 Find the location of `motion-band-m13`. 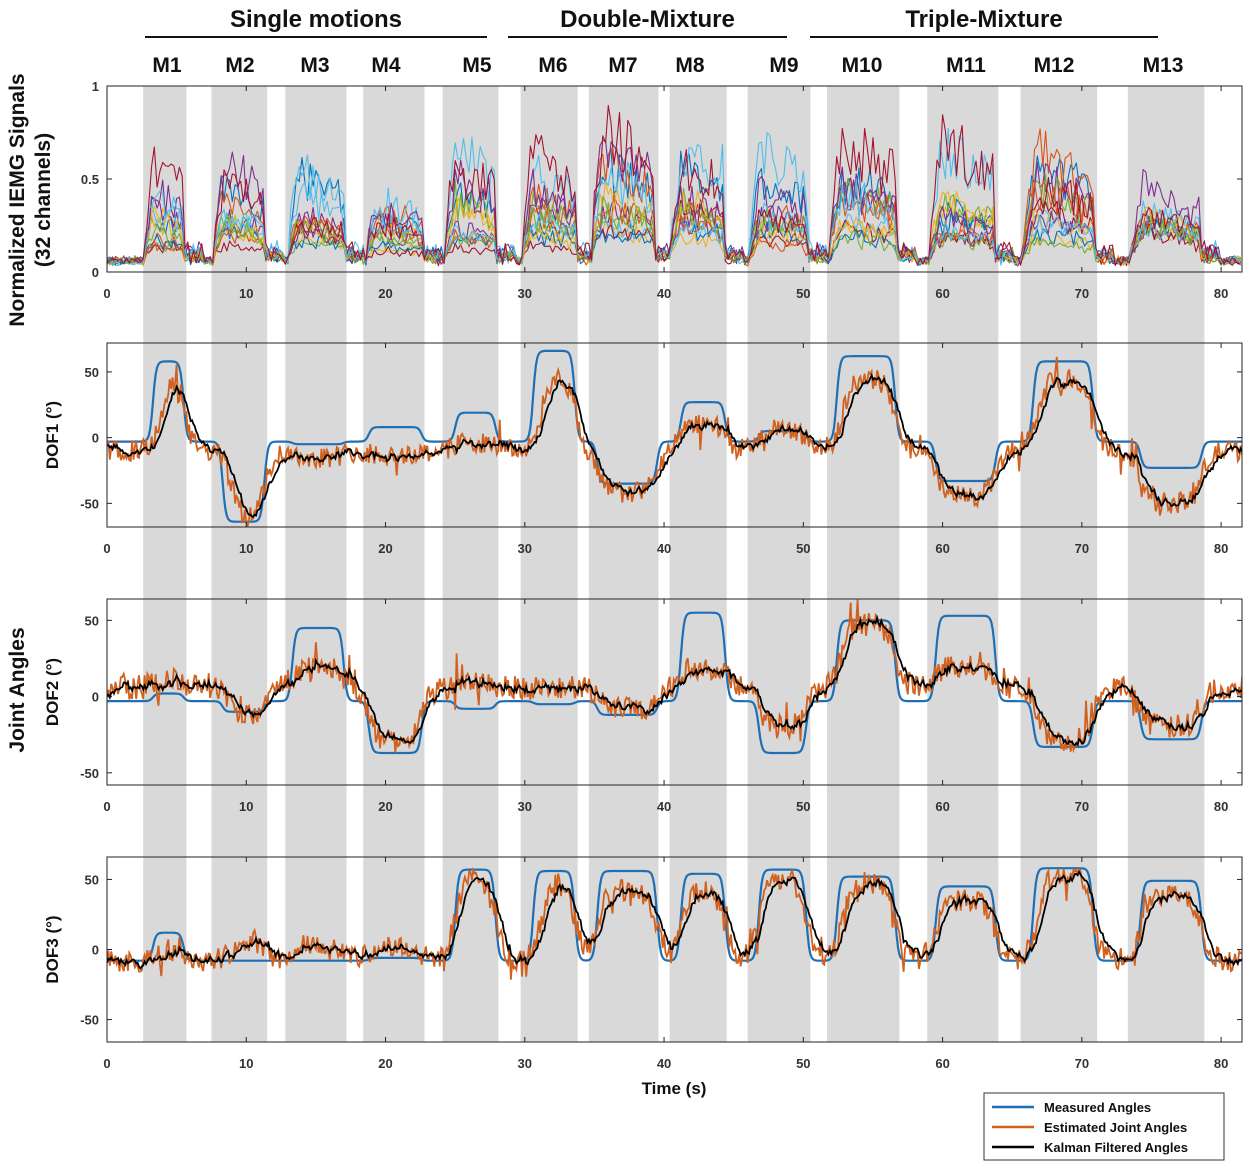

motion-band-m13 is located at coordinates (1166, 564).